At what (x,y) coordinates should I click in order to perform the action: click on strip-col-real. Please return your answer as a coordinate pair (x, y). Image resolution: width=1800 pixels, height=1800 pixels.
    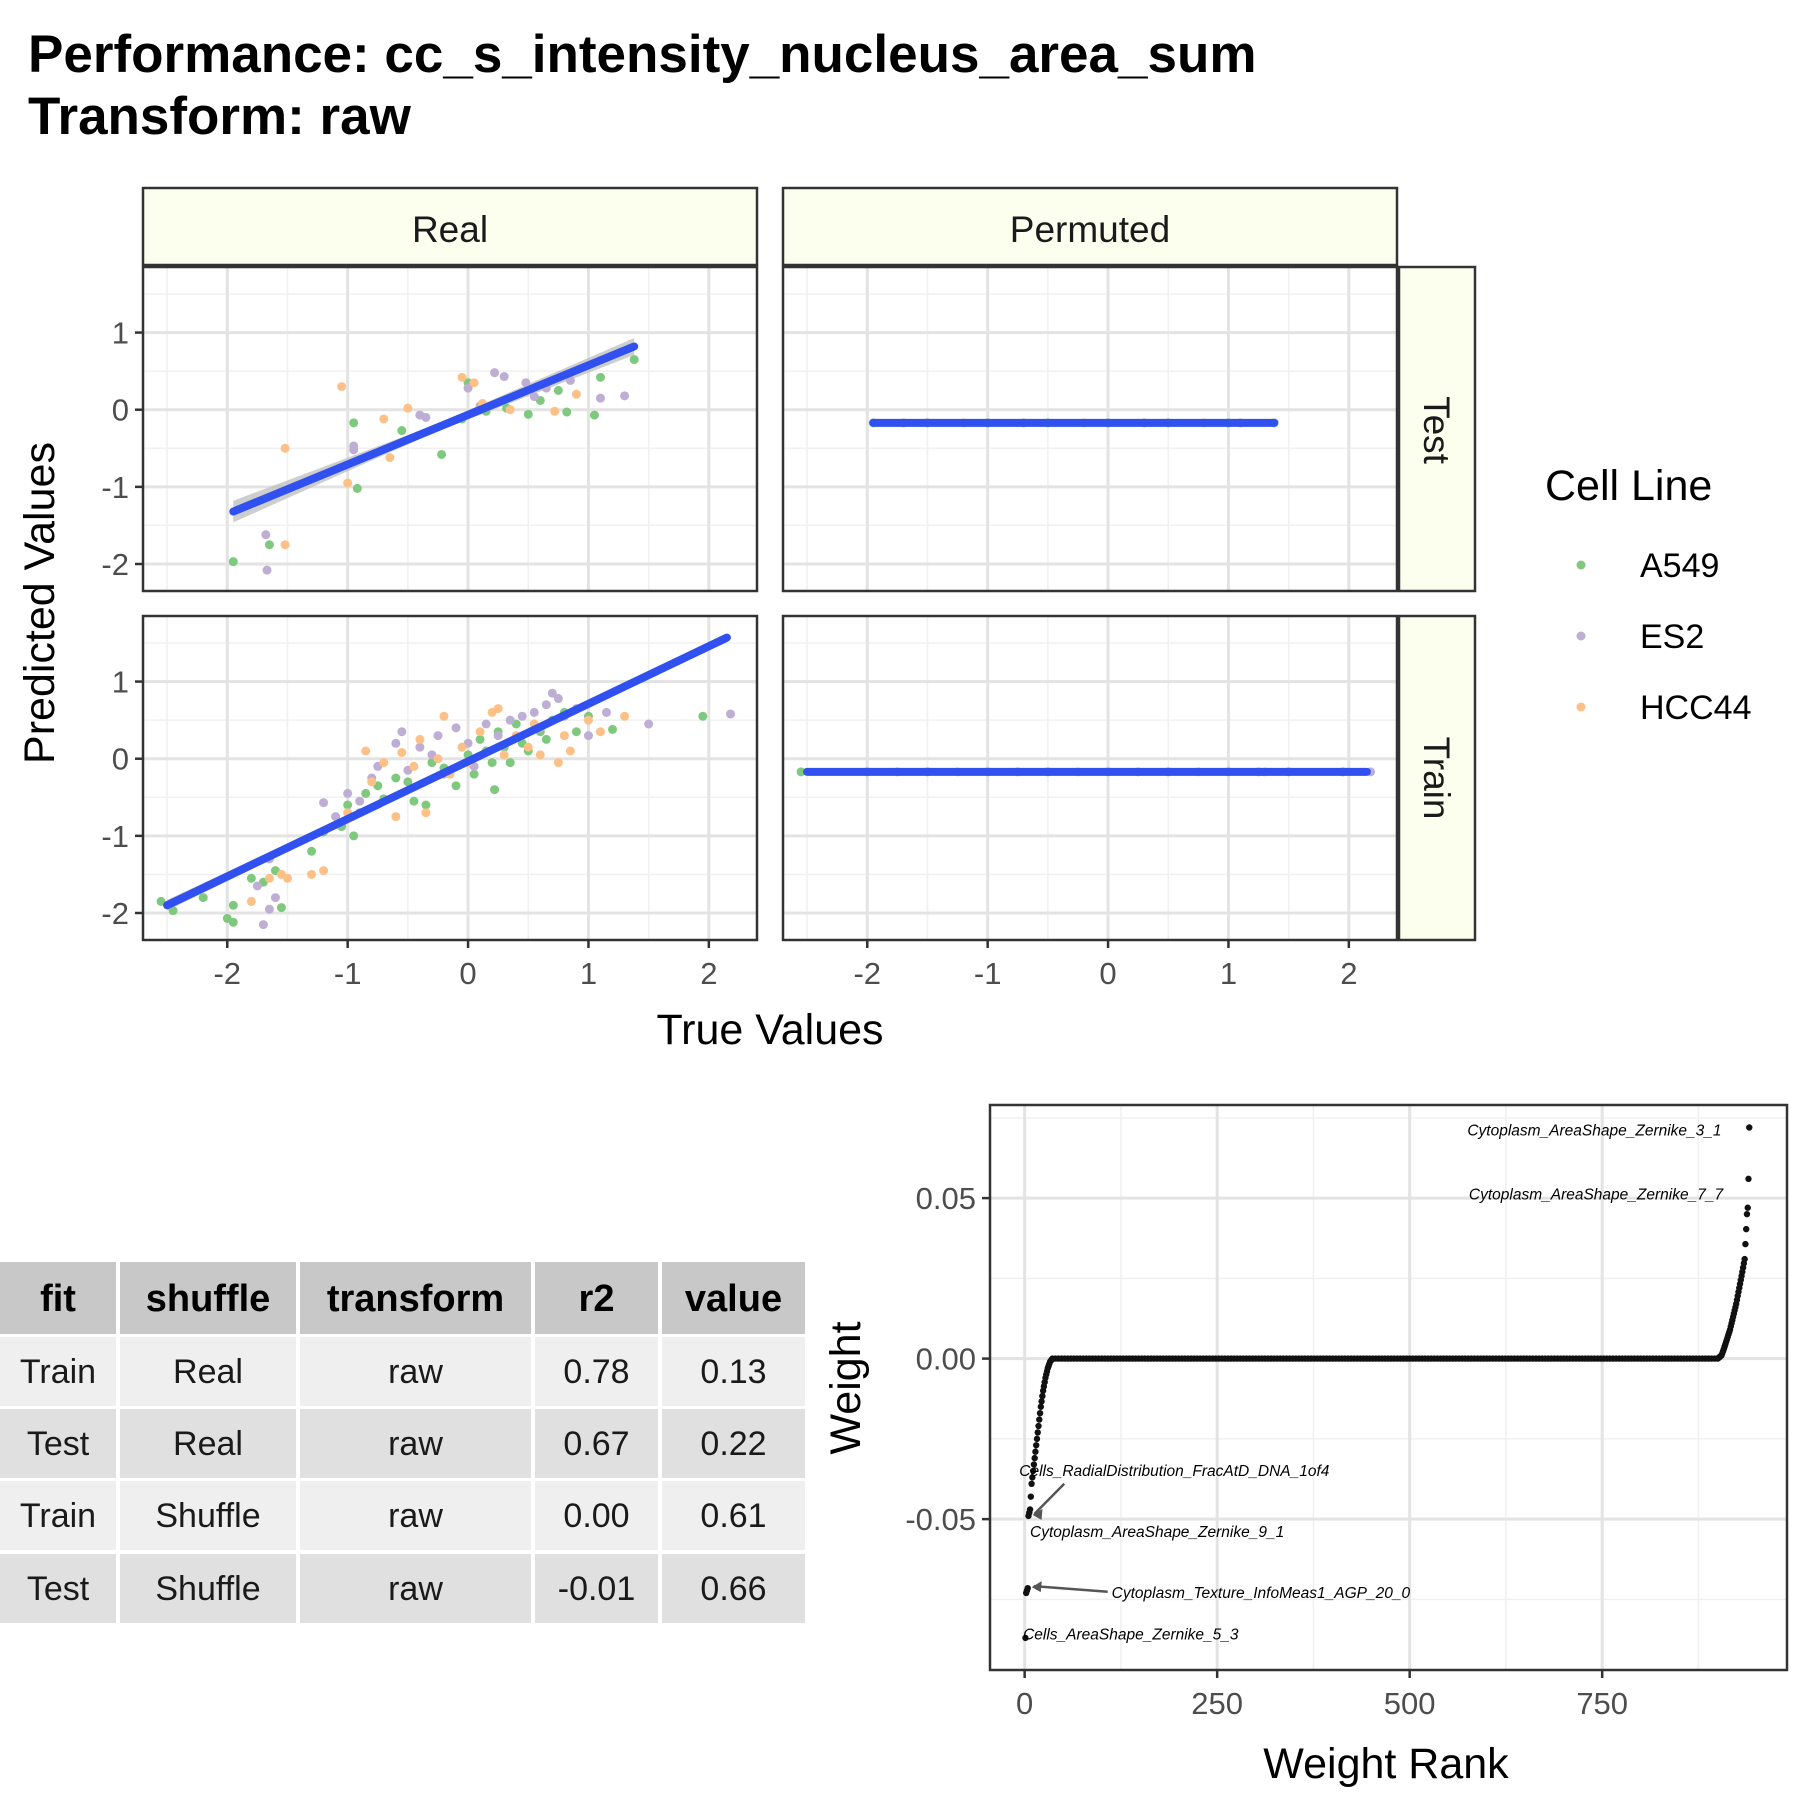
    Looking at the image, I should click on (450, 226).